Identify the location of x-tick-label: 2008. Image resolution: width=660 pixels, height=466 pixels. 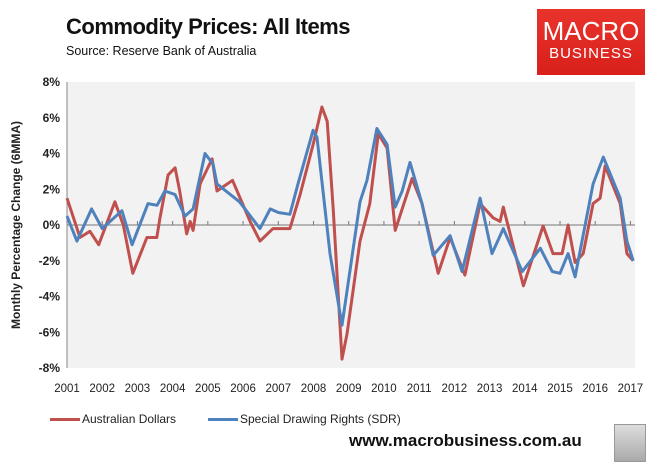
(314, 389).